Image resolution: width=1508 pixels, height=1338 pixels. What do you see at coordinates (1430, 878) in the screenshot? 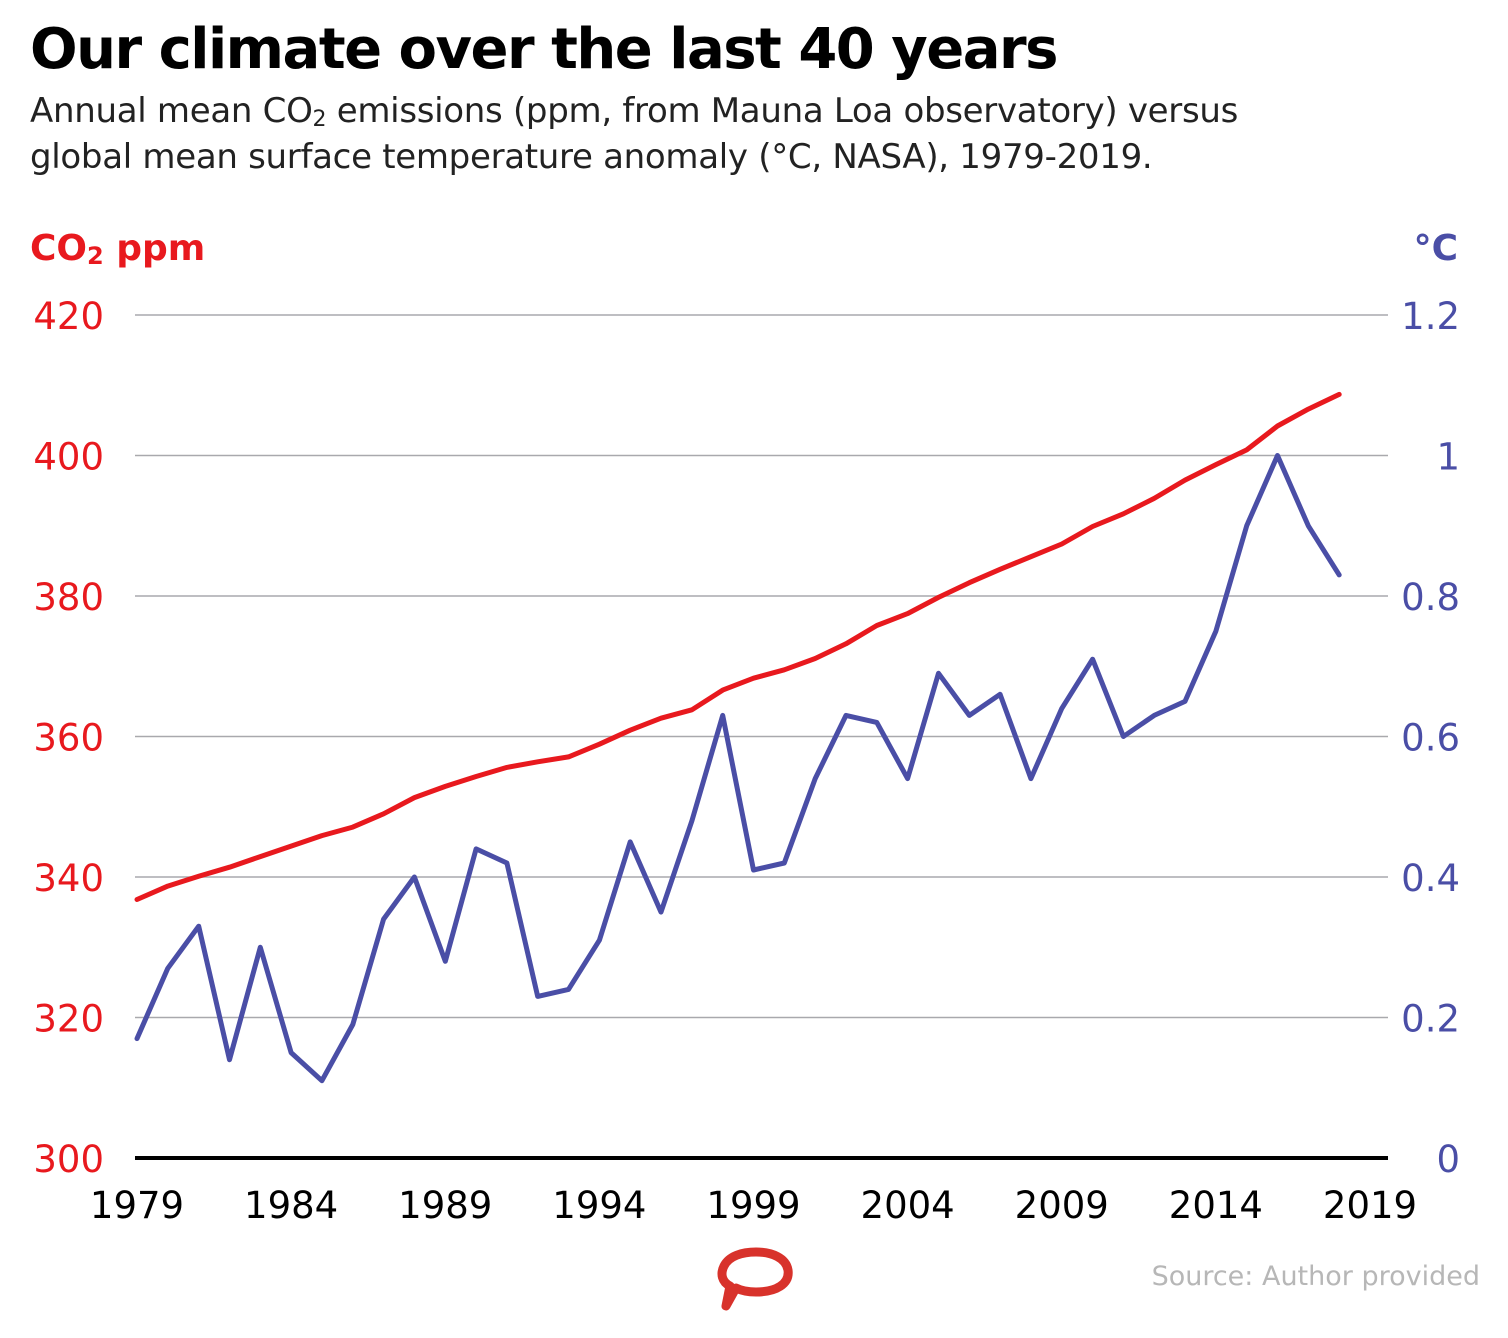
I see `right-tick-label: 0.4` at bounding box center [1430, 878].